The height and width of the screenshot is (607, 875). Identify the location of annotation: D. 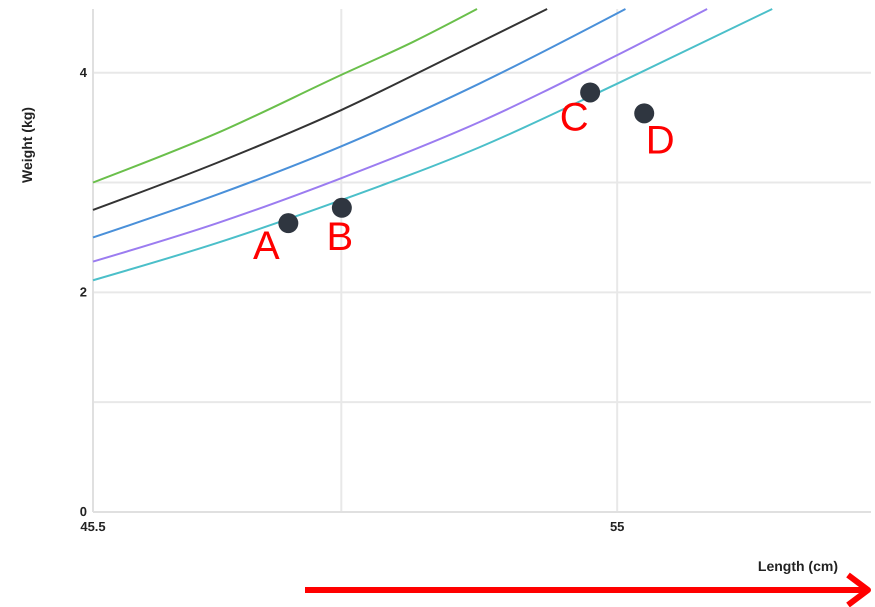
(660, 140).